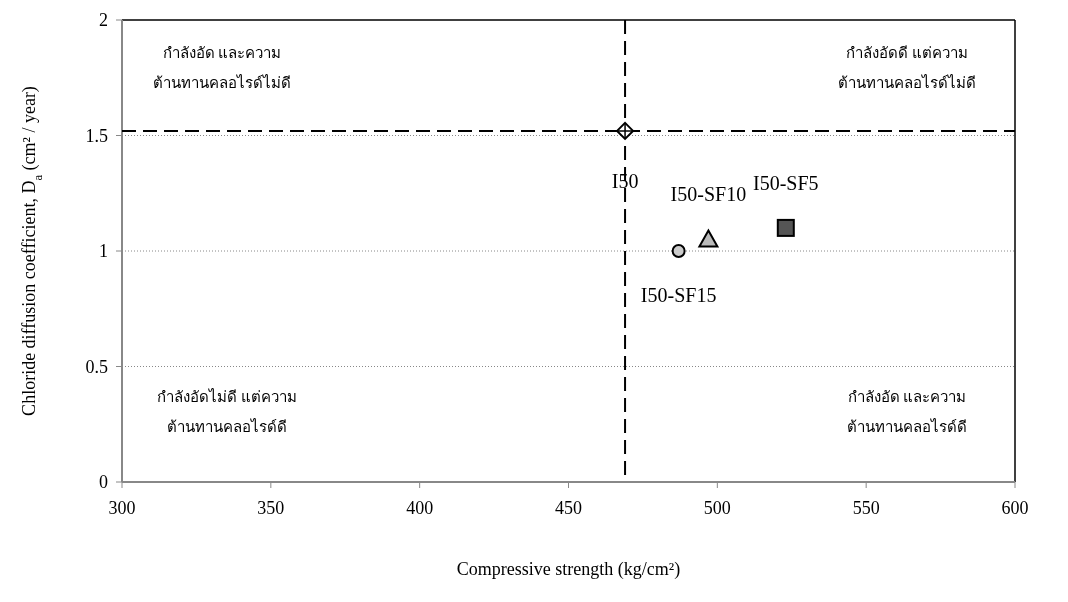 The image size is (1068, 602). I want to click on annotation: กำลังอัด และความ ต้านทานคลอไรด์ไม่ดี, so click(222, 68).